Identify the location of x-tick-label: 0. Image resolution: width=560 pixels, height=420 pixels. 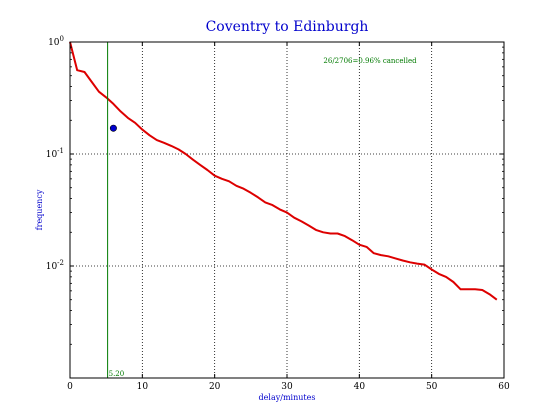
(70, 387).